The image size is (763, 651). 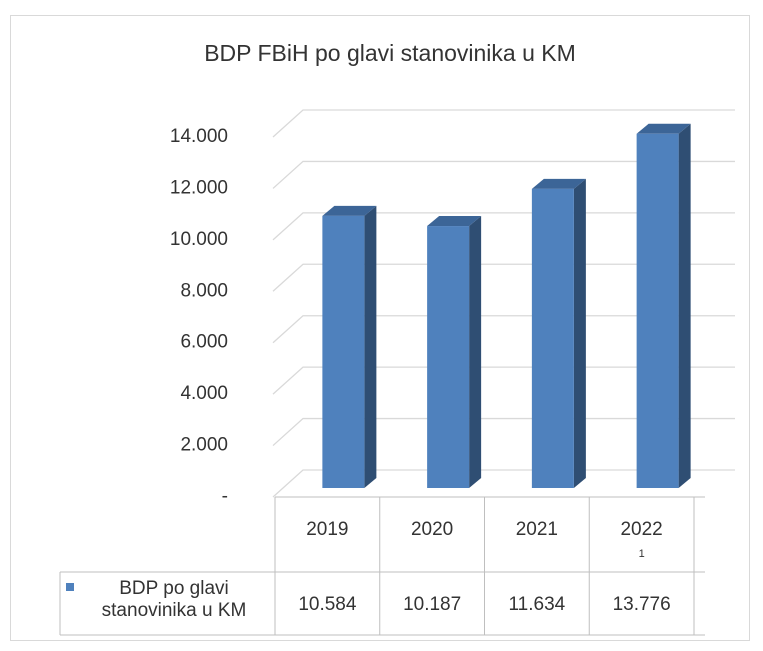 I want to click on y-tick-label: 6.000, so click(x=204, y=342).